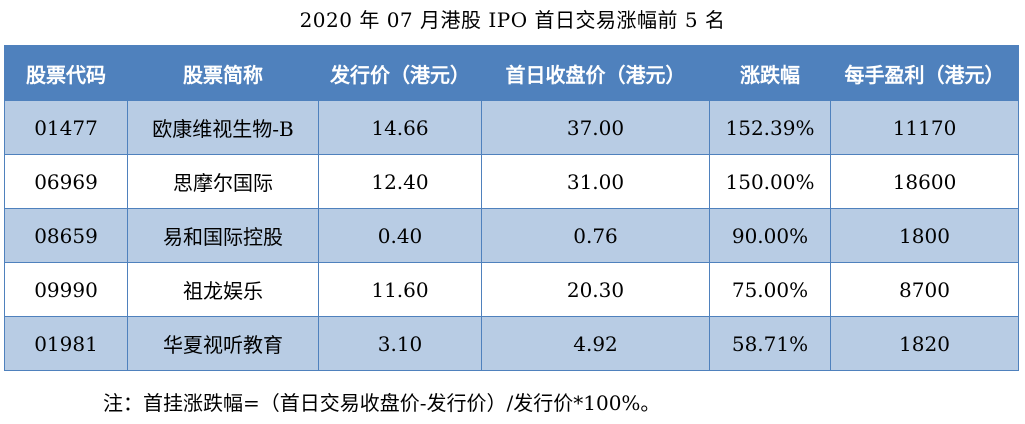  What do you see at coordinates (924, 289) in the screenshot?
I see `cell-profit-per-lot: 8700` at bounding box center [924, 289].